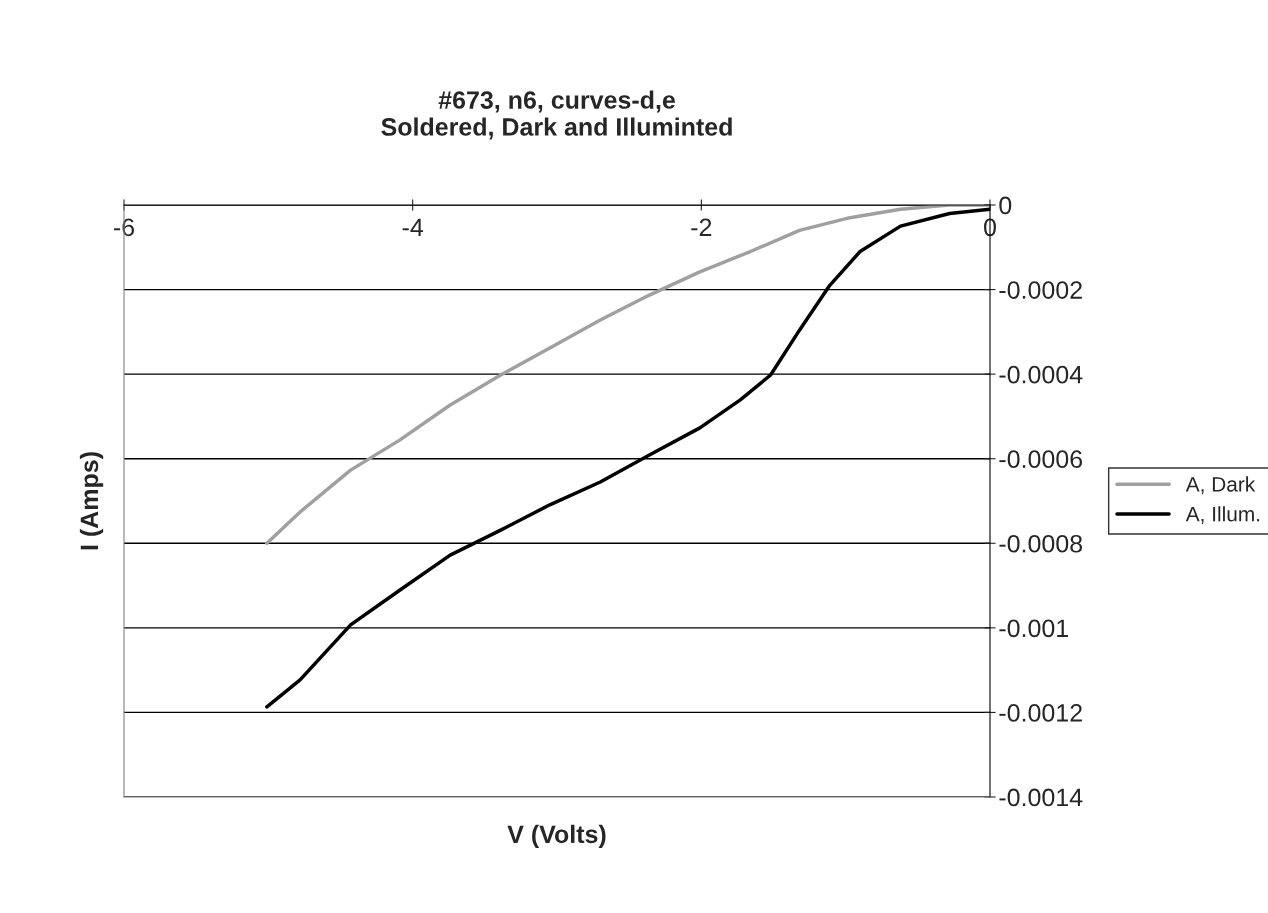  Describe the element at coordinates (1222, 515) in the screenshot. I see `legend-label: A, Illum.` at that location.